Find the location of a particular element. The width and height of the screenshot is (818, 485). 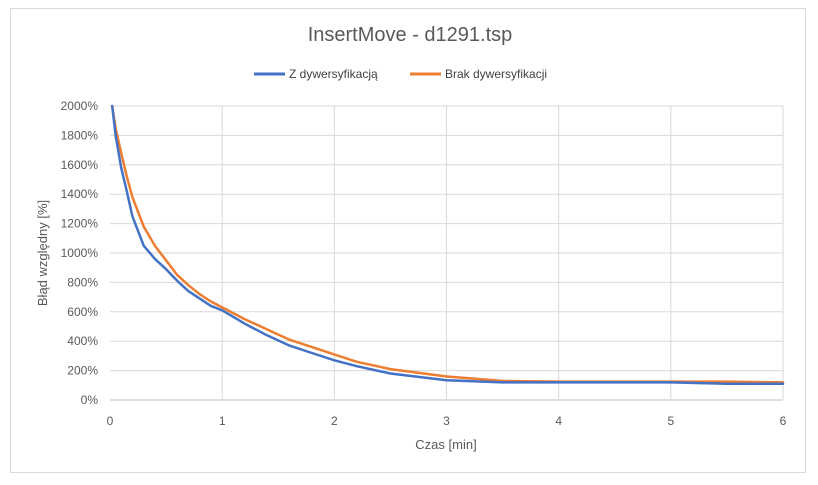

x-tick-label: 2 is located at coordinates (334, 421).